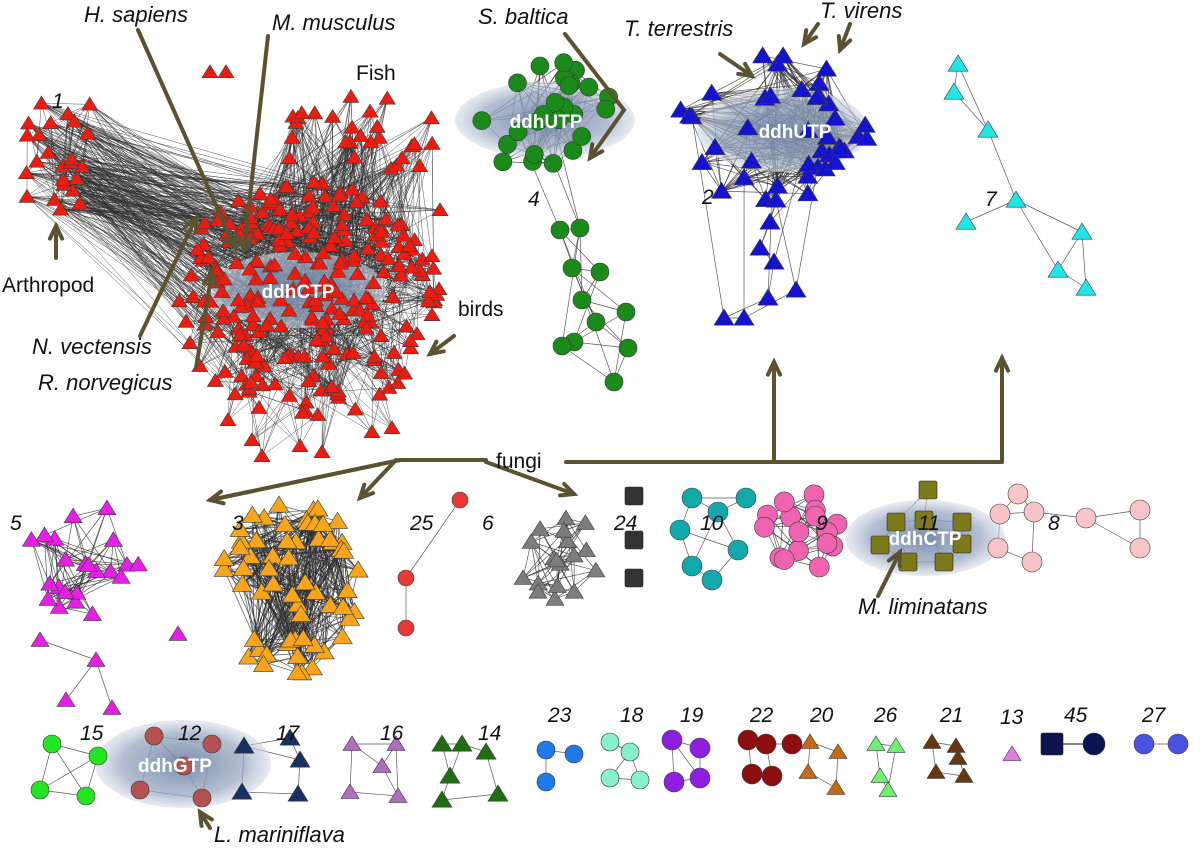 The height and width of the screenshot is (850, 1200). Describe the element at coordinates (634, 540) in the screenshot. I see `node-c24` at that location.